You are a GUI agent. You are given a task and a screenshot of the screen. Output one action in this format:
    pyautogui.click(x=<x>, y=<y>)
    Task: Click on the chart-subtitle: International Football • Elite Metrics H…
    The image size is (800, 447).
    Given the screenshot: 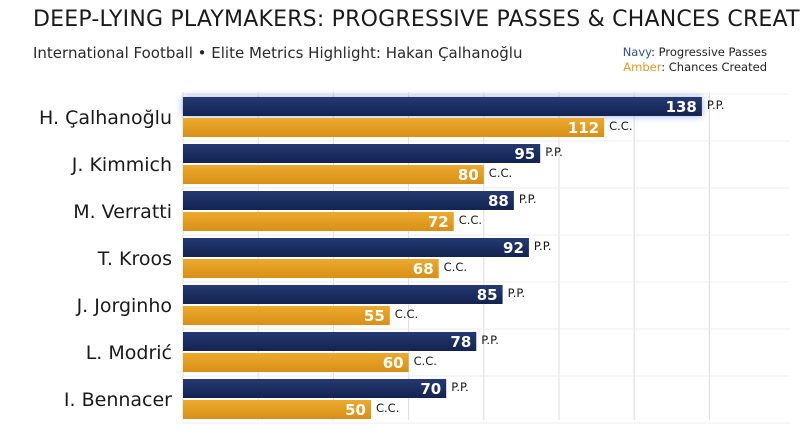 What is the action you would take?
    pyautogui.click(x=278, y=53)
    